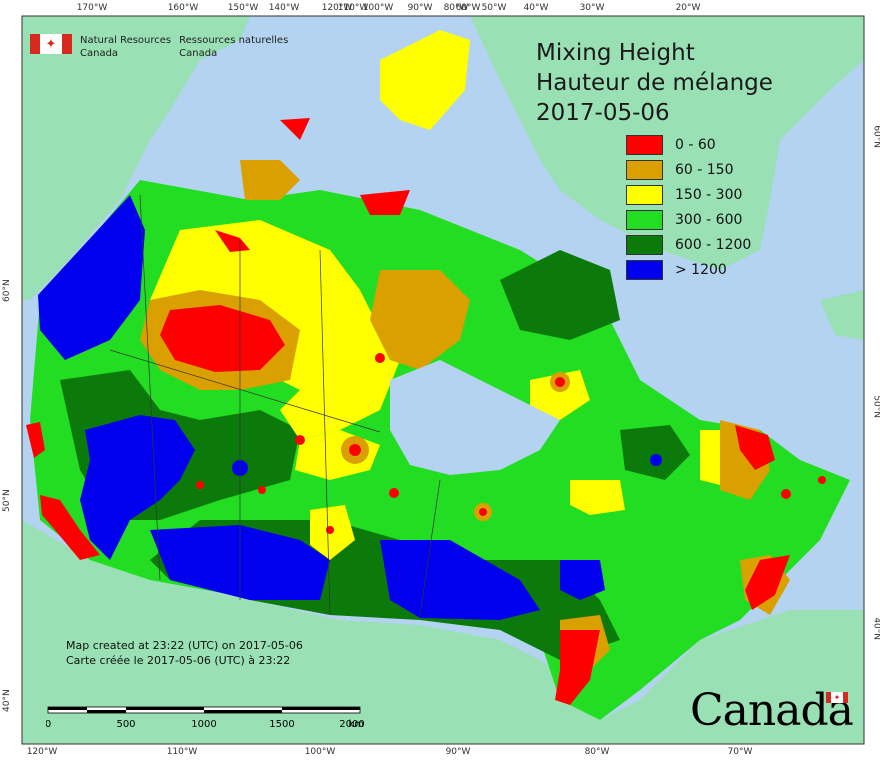  Describe the element at coordinates (740, 752) in the screenshot. I see `tick-bottom-6: 70°W` at that location.